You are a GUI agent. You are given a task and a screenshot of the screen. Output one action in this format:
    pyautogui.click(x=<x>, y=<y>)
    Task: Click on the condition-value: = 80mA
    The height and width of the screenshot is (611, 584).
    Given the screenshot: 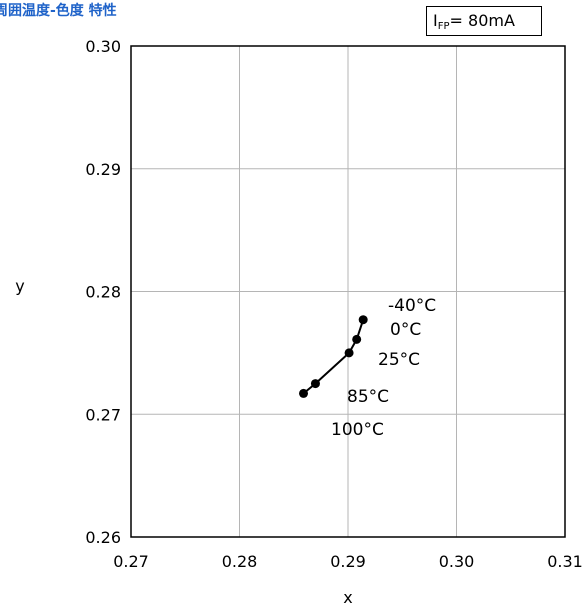 What is the action you would take?
    pyautogui.click(x=482, y=20)
    